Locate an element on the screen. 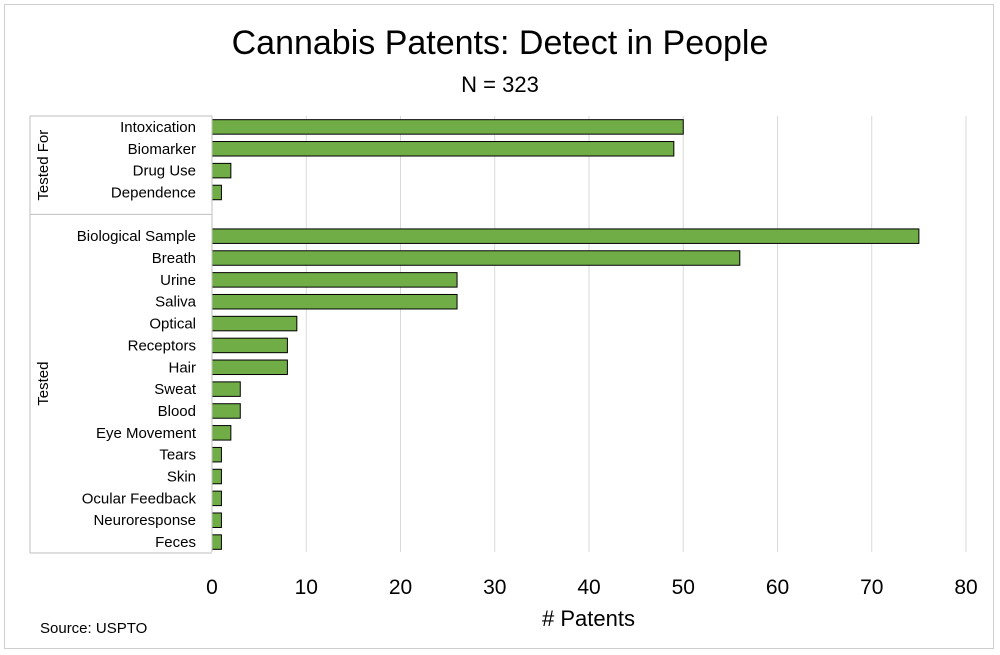 Image resolution: width=1000 pixels, height=655 pixels. x-tick-label: 40 is located at coordinates (588, 587).